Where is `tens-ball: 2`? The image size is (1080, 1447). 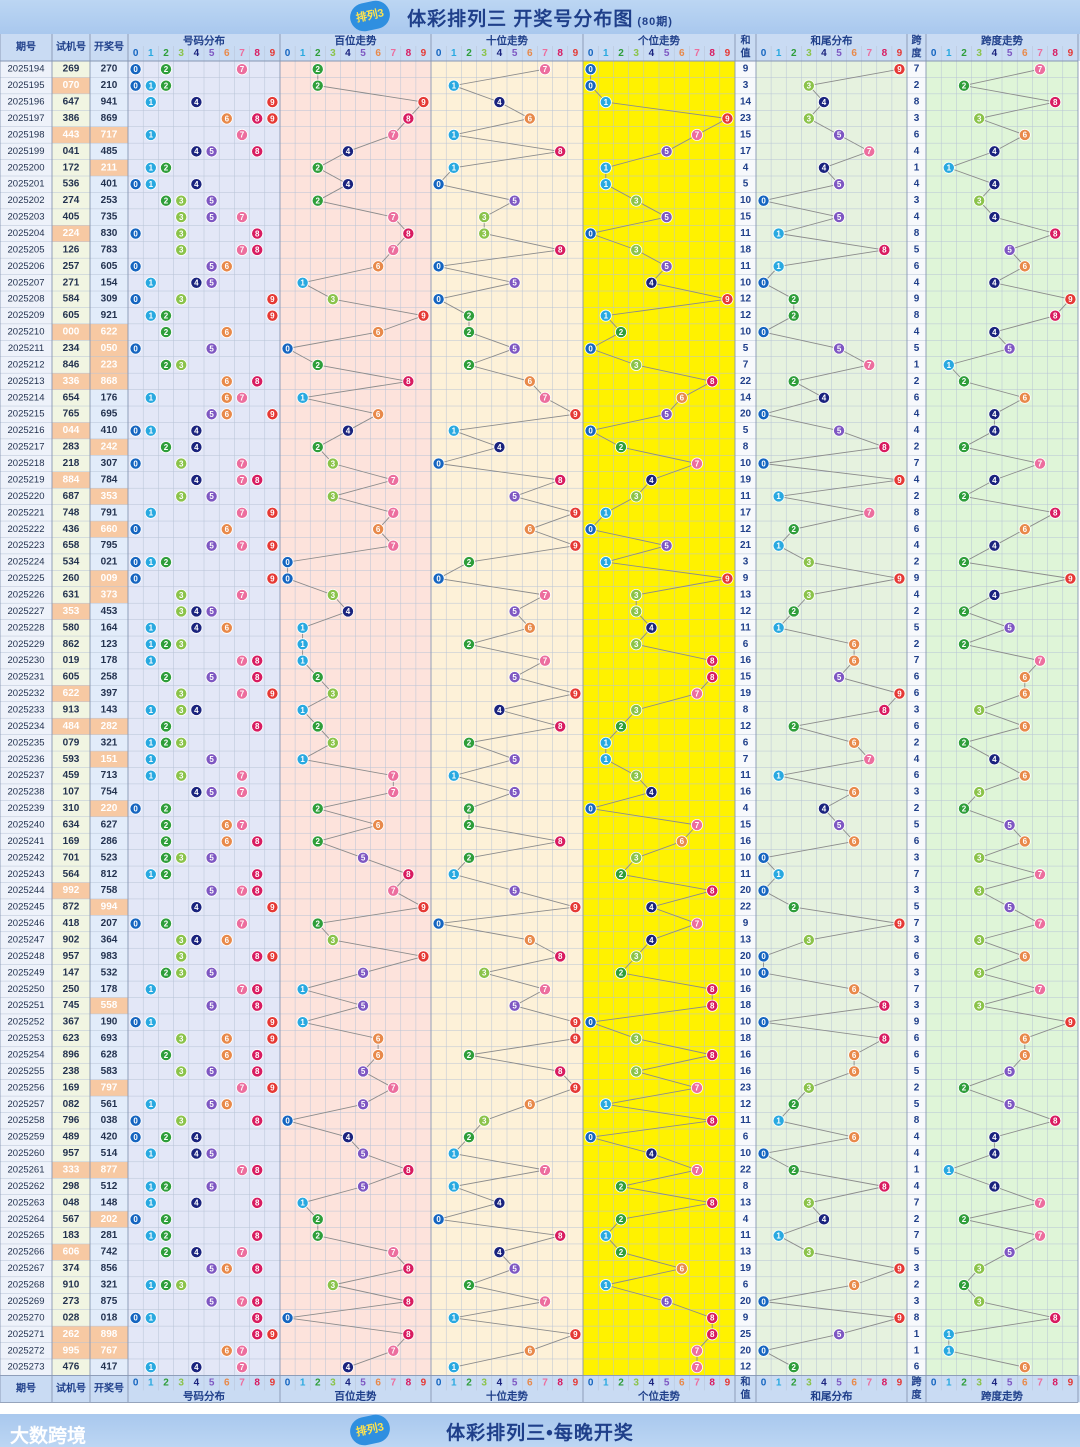 tens-ball: 2 is located at coordinates (468, 857).